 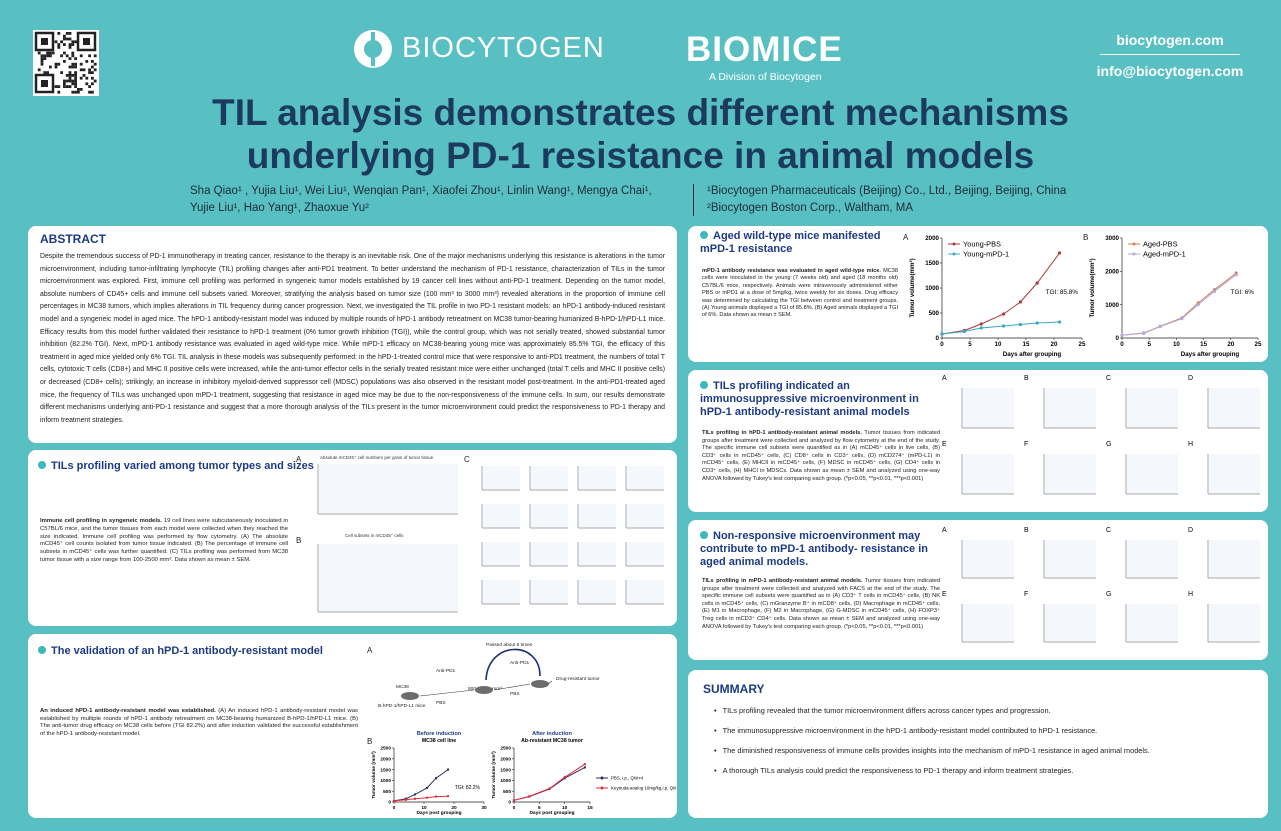 What do you see at coordinates (978, 744) in the screenshot?
I see `section-box` at bounding box center [978, 744].